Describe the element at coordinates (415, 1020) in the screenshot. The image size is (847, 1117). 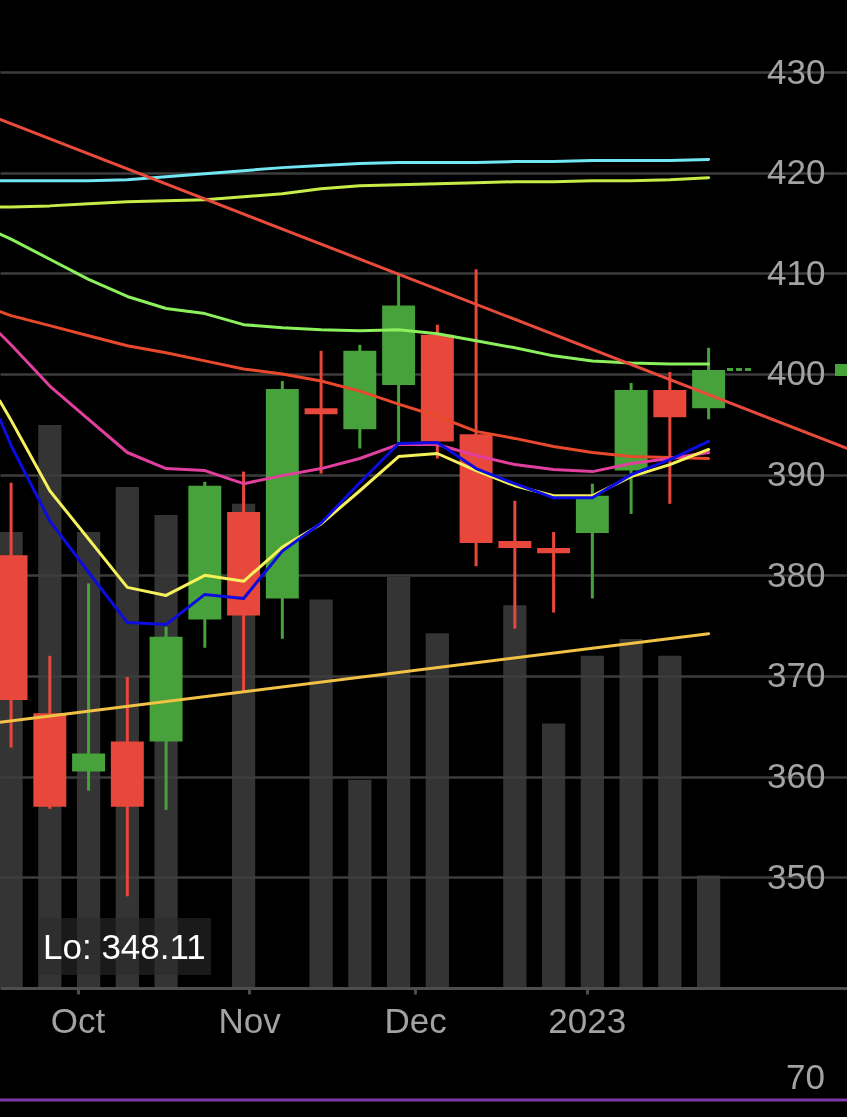
I see `x-tick-label: Dec` at that location.